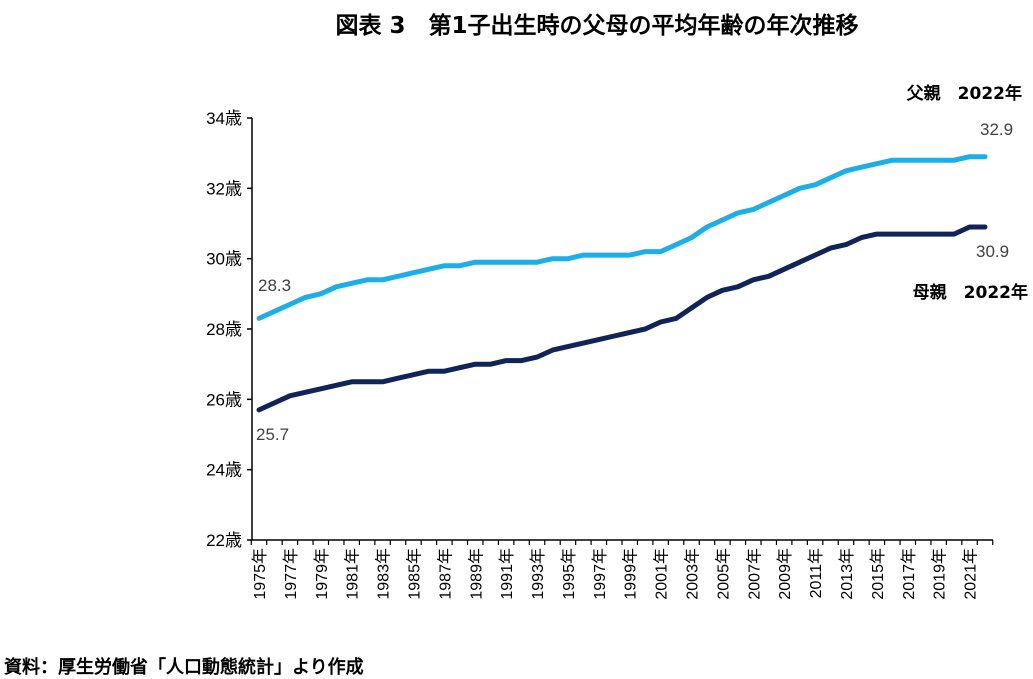 The height and width of the screenshot is (679, 1033). I want to click on father-end-label: 32.9, so click(996, 129).